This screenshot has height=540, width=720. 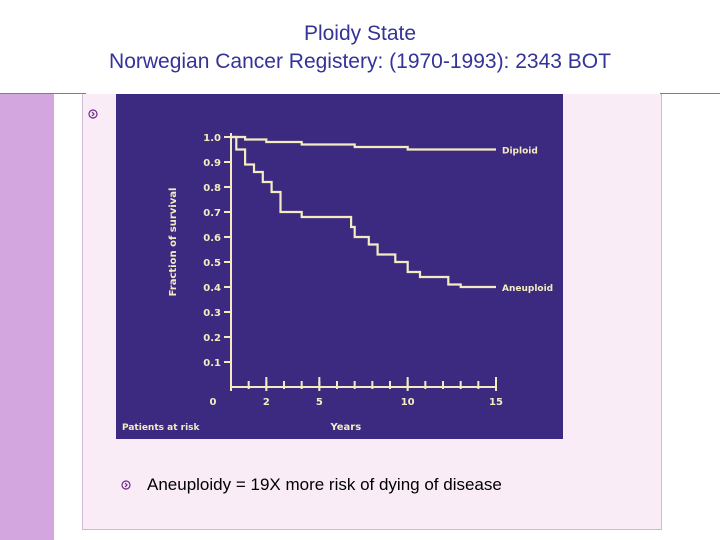 What do you see at coordinates (212, 163) in the screenshot?
I see `y-tick-label: 0.9` at bounding box center [212, 163].